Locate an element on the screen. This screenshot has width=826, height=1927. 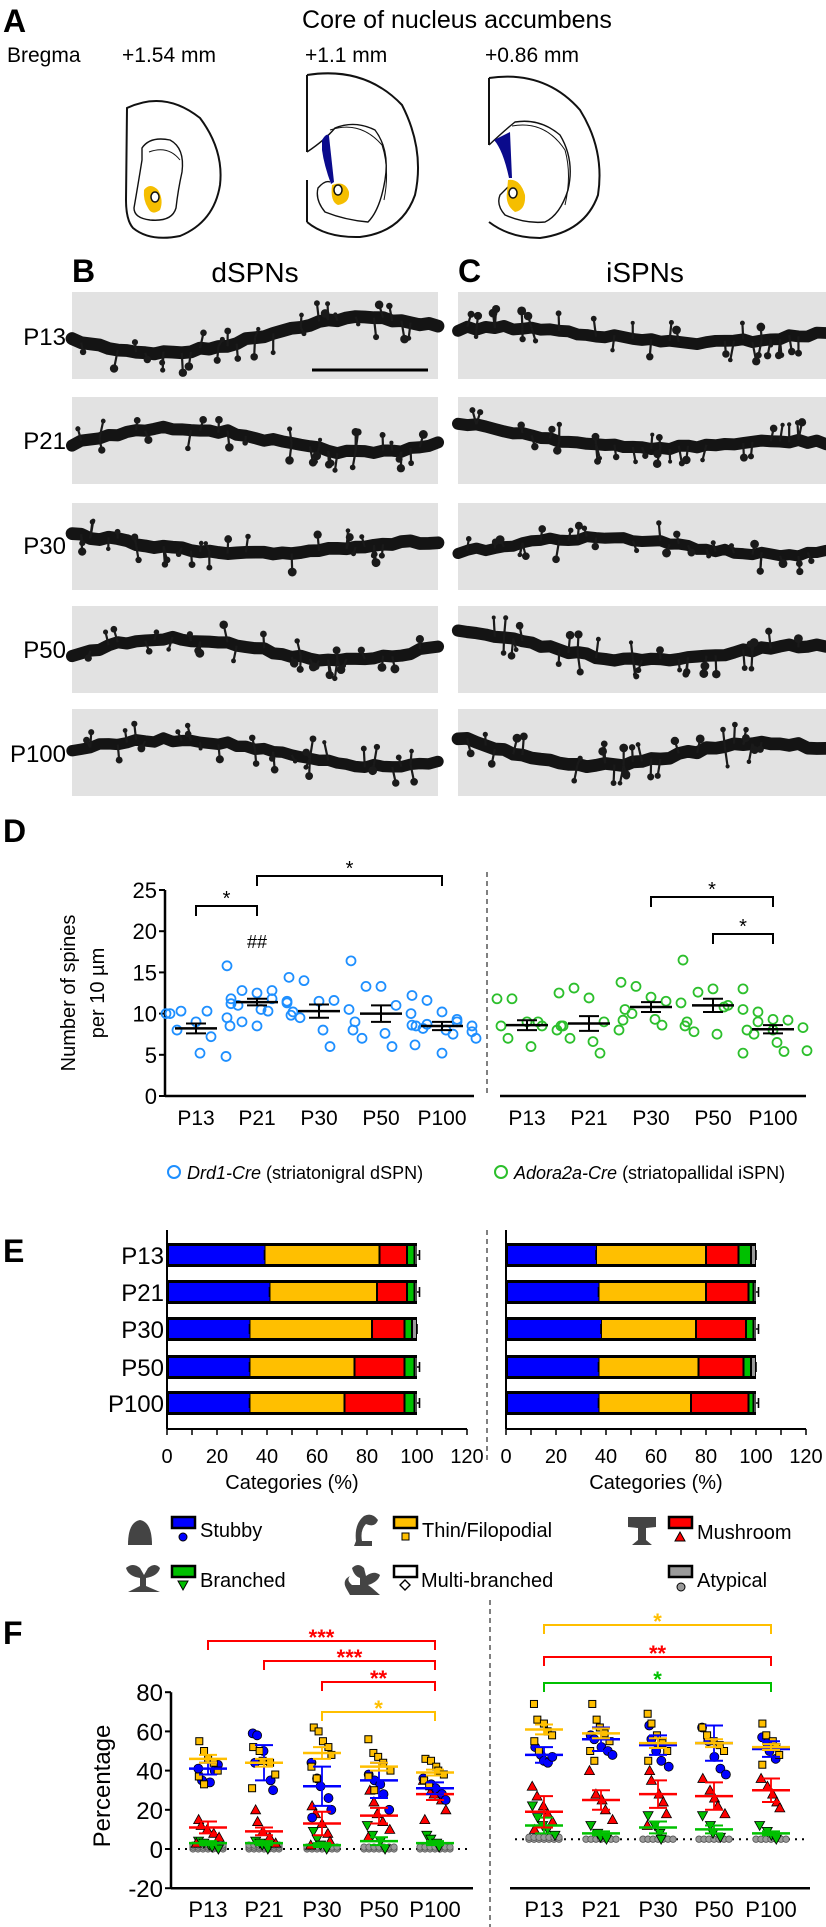
ispn-micrograph-p13 is located at coordinates (639, 335).